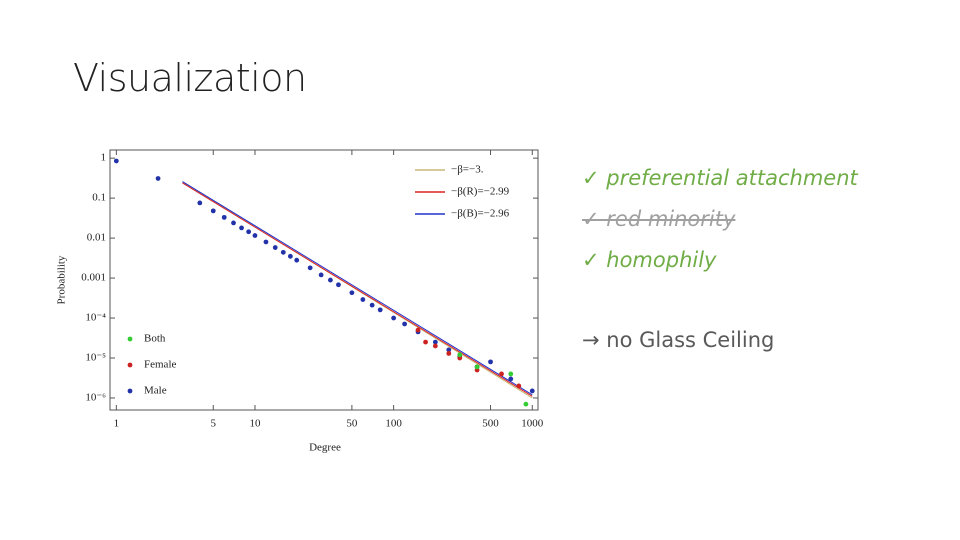  Describe the element at coordinates (480, 214) in the screenshot. I see `legend-label: −β(B)=−2.96` at that location.